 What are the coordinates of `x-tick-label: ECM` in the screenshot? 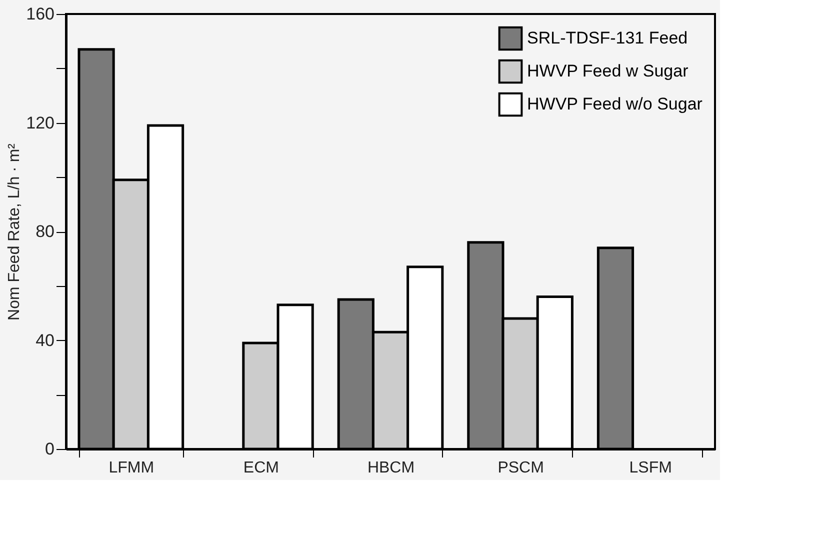 It's located at (261, 468).